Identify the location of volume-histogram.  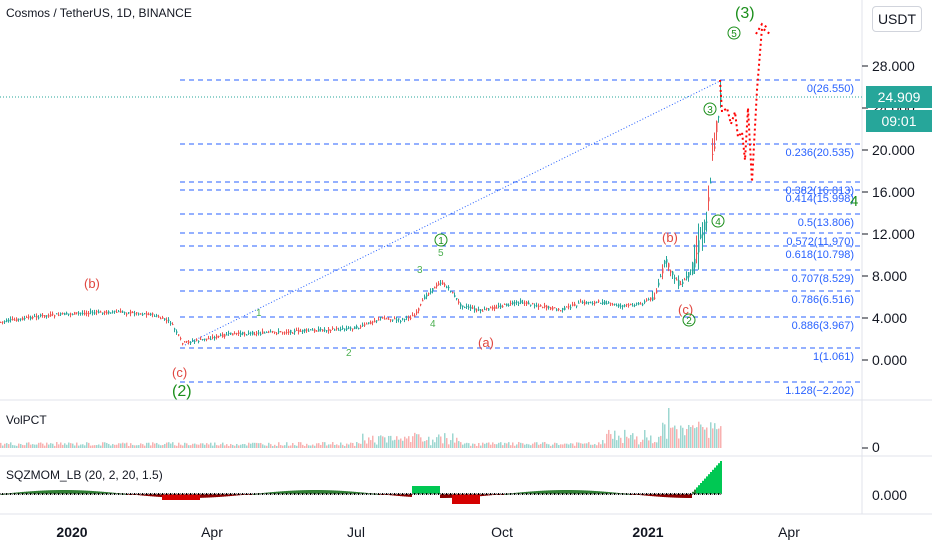
(361, 428).